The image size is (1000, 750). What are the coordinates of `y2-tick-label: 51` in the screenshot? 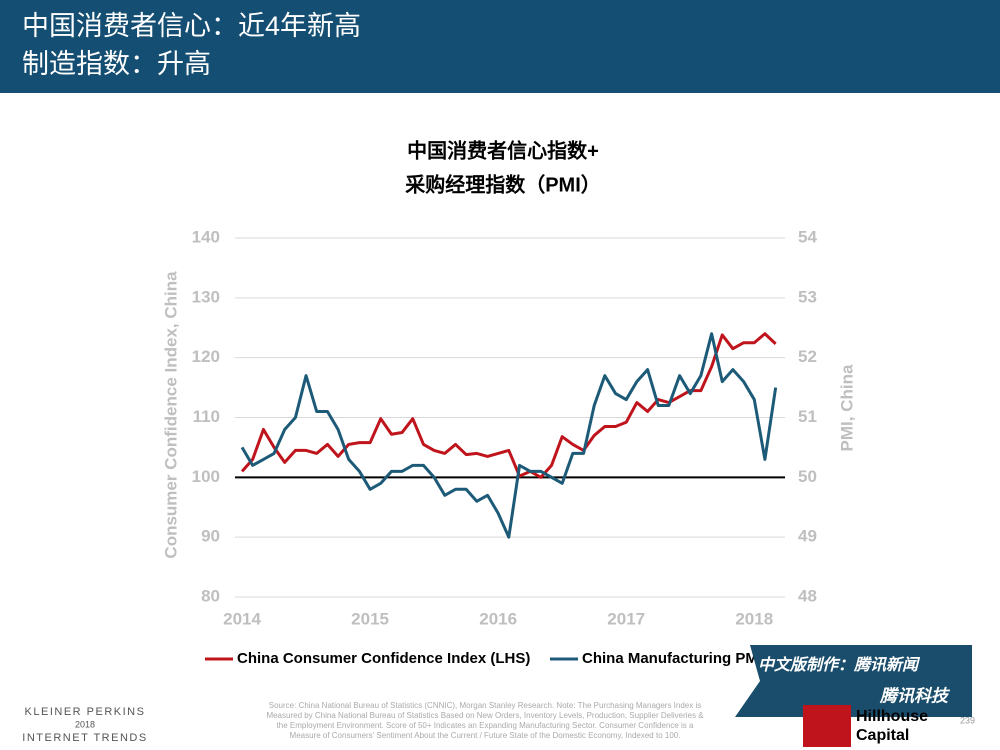 It's located at (807, 416).